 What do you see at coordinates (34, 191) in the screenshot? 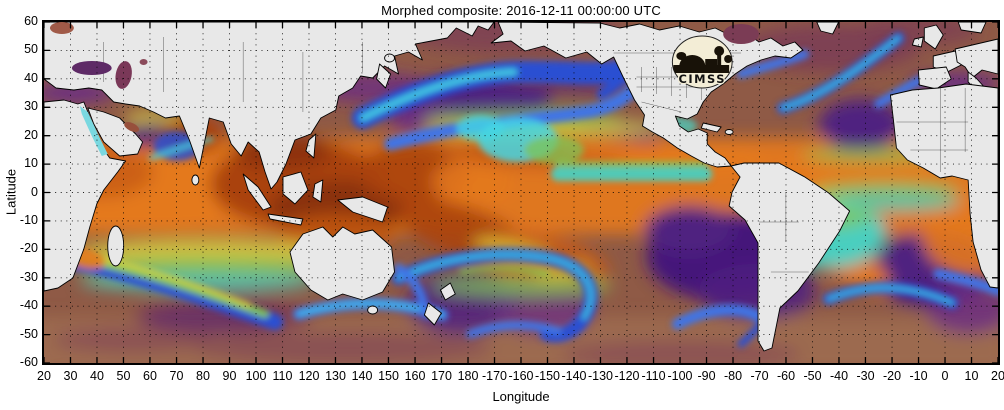
I see `y-tick-label: 0` at bounding box center [34, 191].